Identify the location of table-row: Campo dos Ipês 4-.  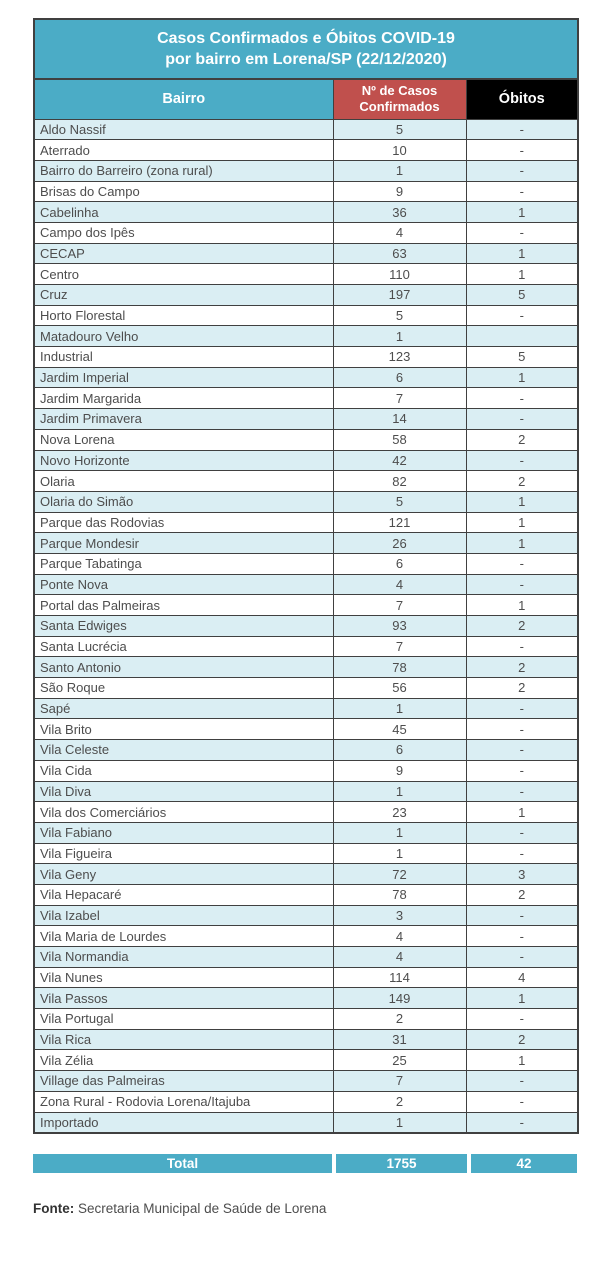
(306, 232).